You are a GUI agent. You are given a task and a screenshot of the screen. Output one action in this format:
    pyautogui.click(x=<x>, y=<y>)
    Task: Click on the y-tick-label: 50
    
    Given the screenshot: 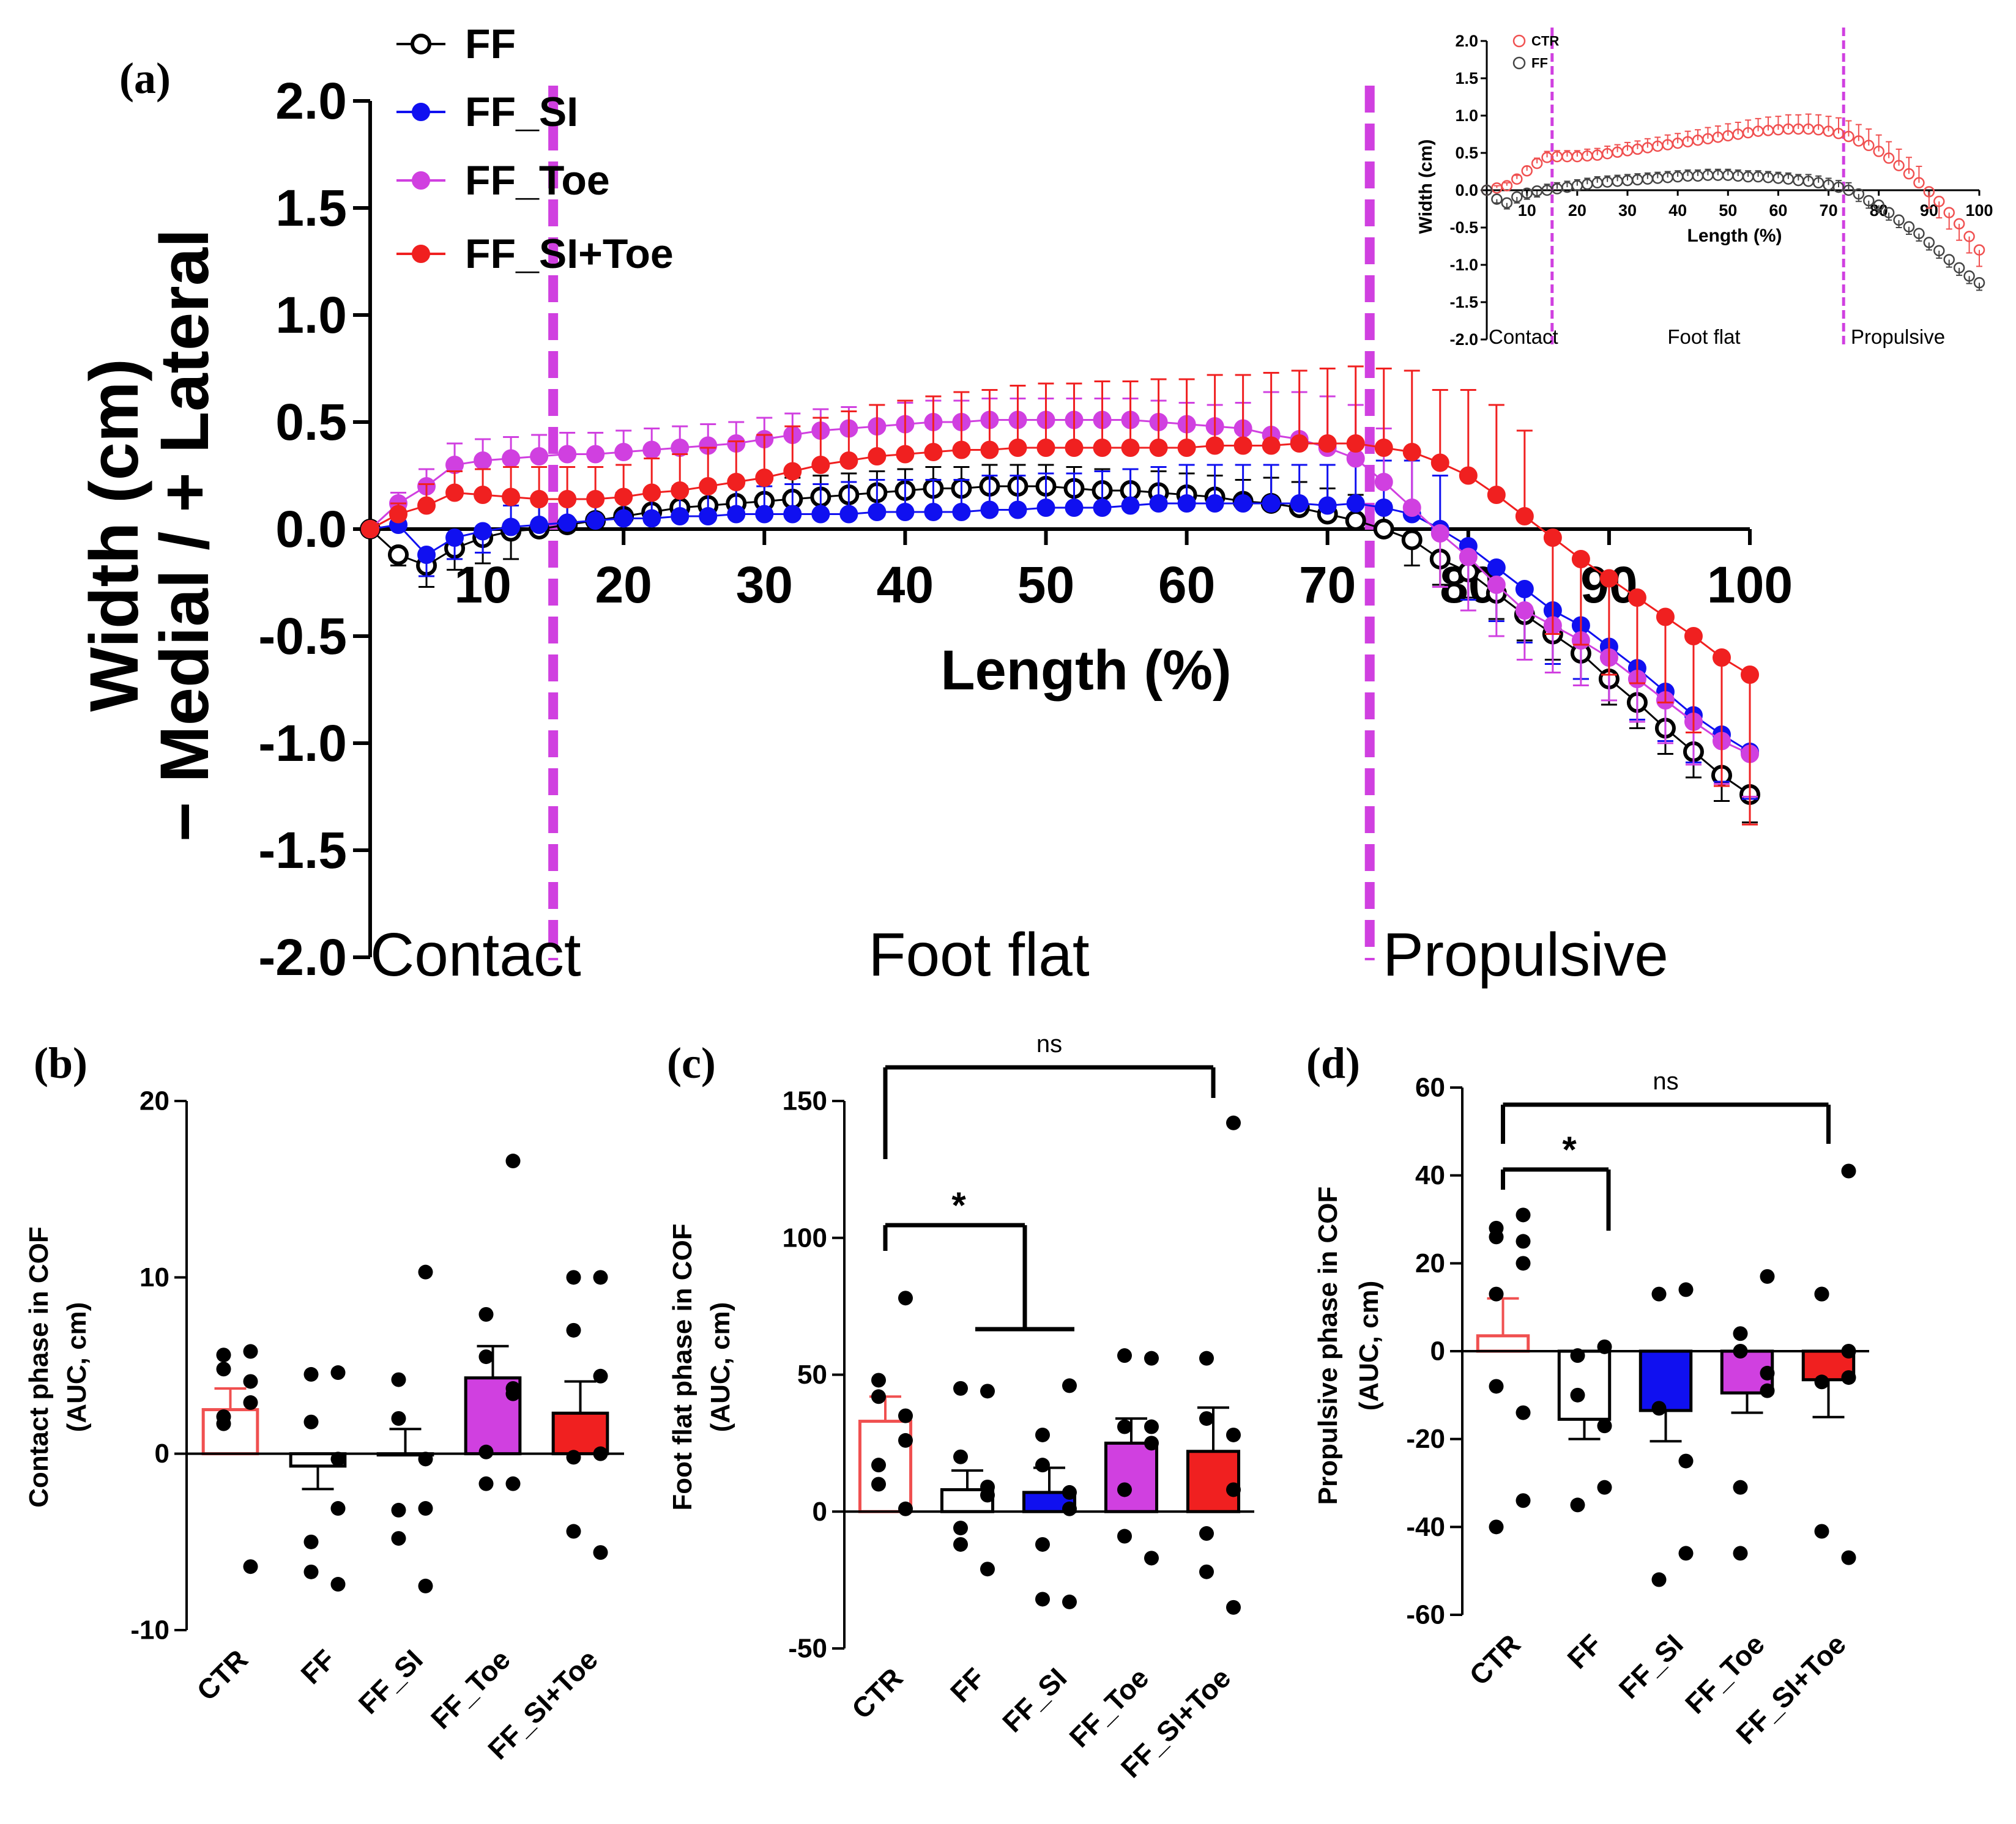 What is the action you would take?
    pyautogui.click(x=812, y=1375)
    